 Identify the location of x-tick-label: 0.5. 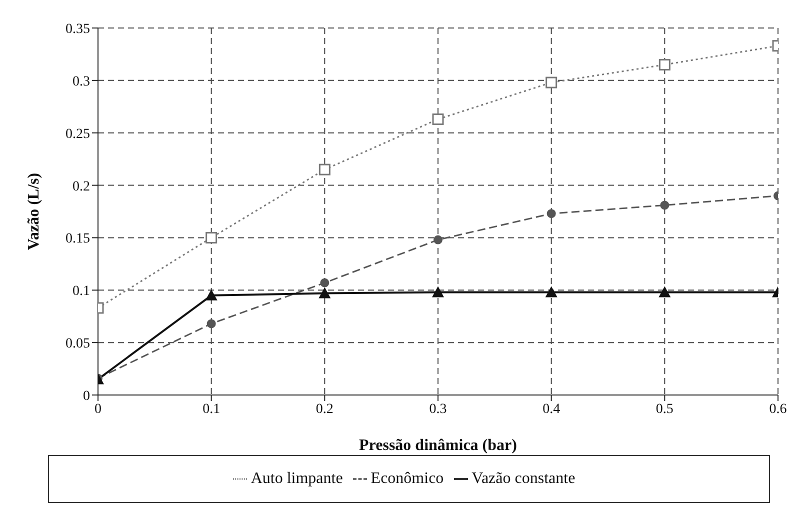
(665, 409).